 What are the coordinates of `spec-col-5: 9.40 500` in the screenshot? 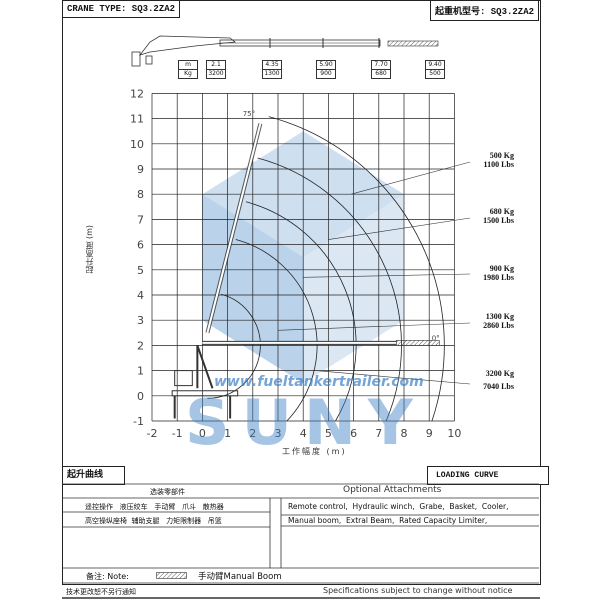 It's located at (435, 69).